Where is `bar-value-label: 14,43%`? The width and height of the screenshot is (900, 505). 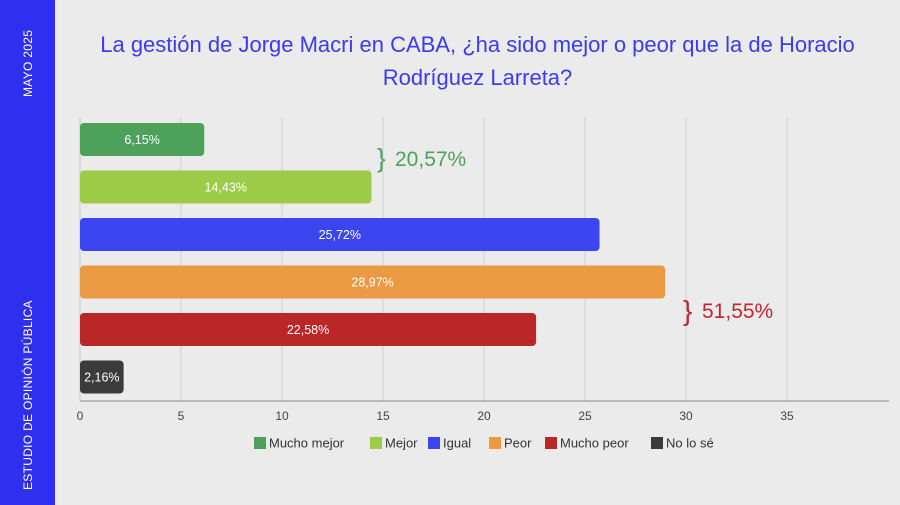
bar-value-label: 14,43% is located at coordinates (226, 188).